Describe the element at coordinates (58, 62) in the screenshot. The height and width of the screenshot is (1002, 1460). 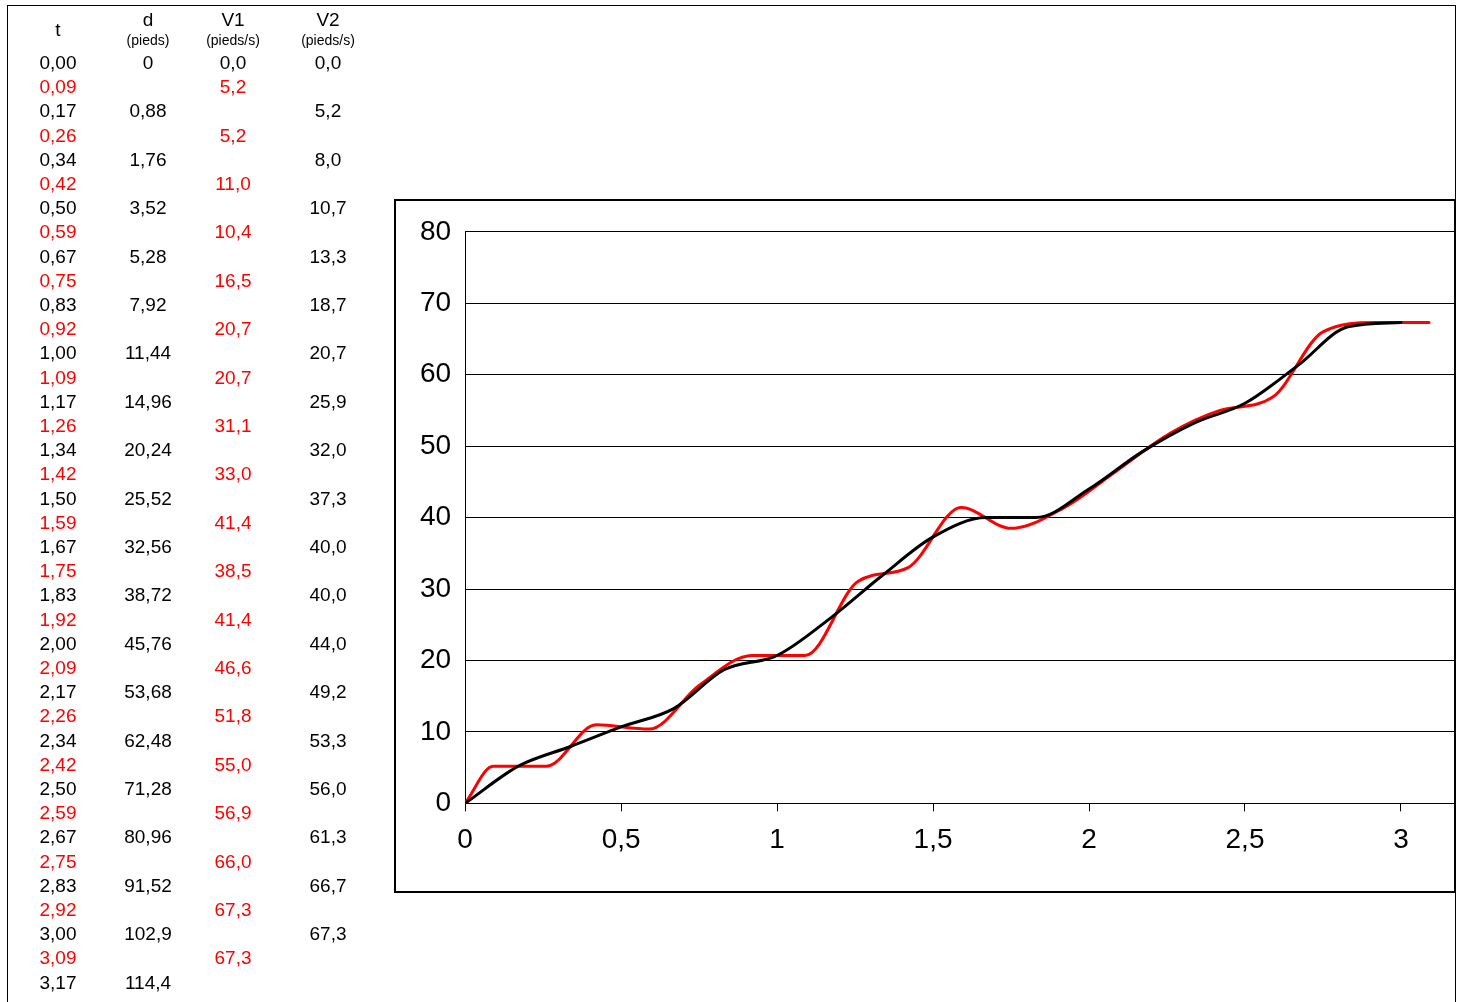
I see `text: 0,00` at that location.